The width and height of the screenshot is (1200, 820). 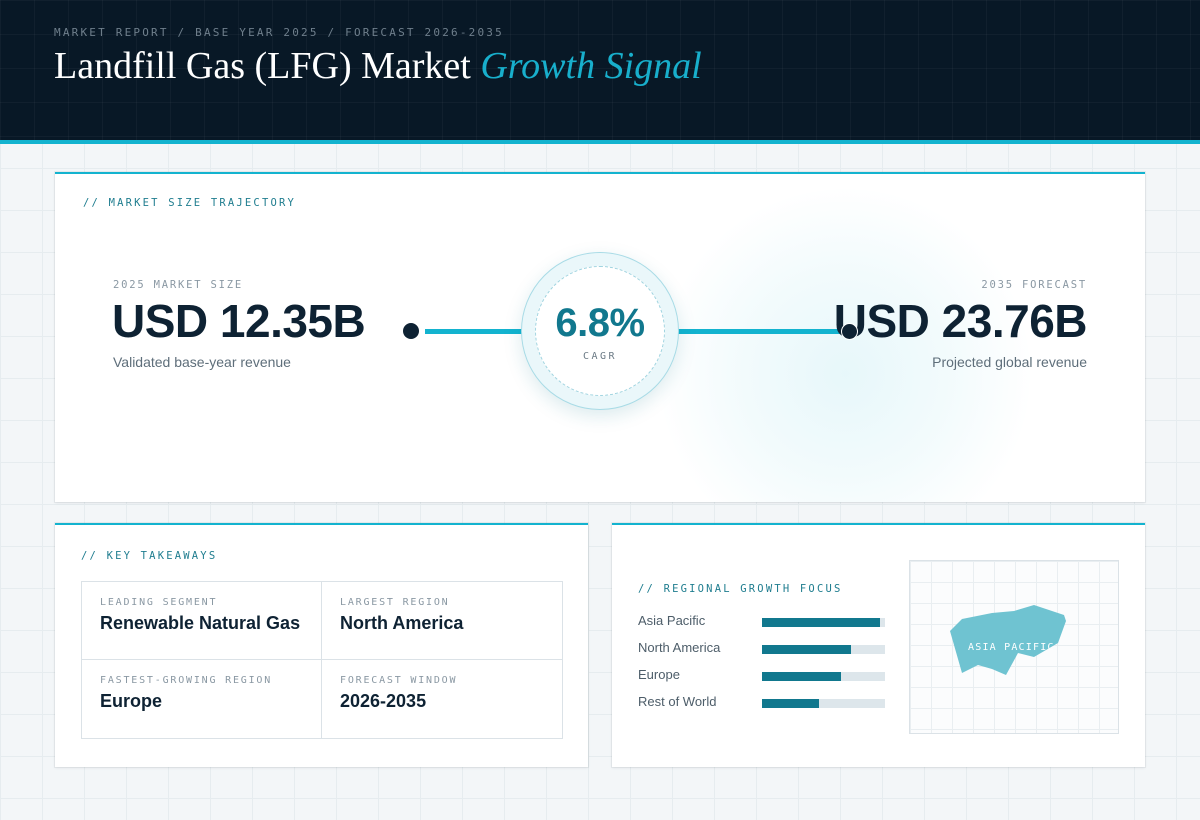 What do you see at coordinates (131, 701) in the screenshot?
I see `takeaway-value: Europe` at bounding box center [131, 701].